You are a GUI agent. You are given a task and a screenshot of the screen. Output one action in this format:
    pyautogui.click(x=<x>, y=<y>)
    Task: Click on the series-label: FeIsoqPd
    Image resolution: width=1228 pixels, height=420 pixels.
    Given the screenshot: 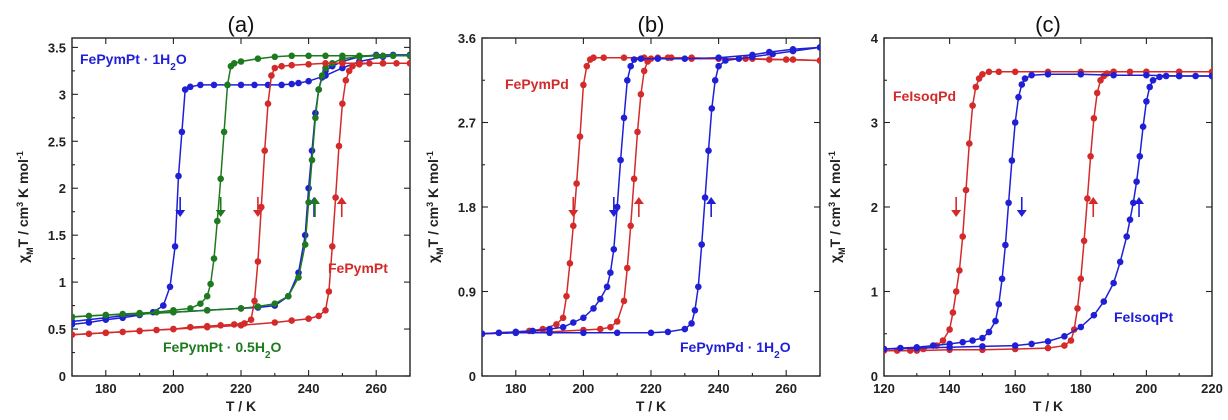 What is the action you would take?
    pyautogui.click(x=924, y=96)
    